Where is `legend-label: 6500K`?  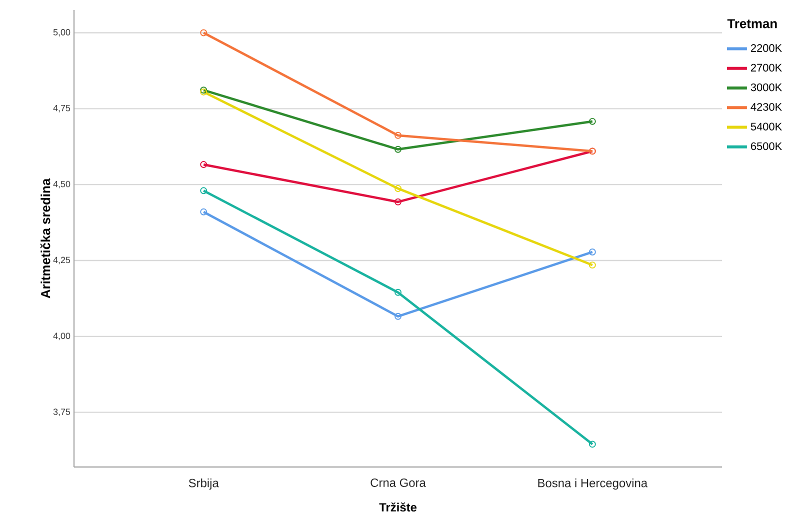 legend-label: 6500K is located at coordinates (766, 146).